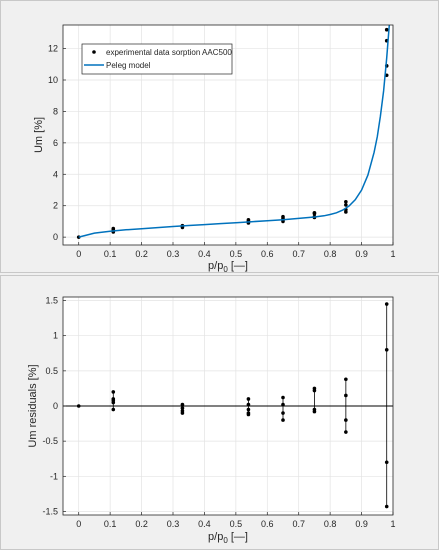  I want to click on y-tick-label: 2, so click(55, 206).